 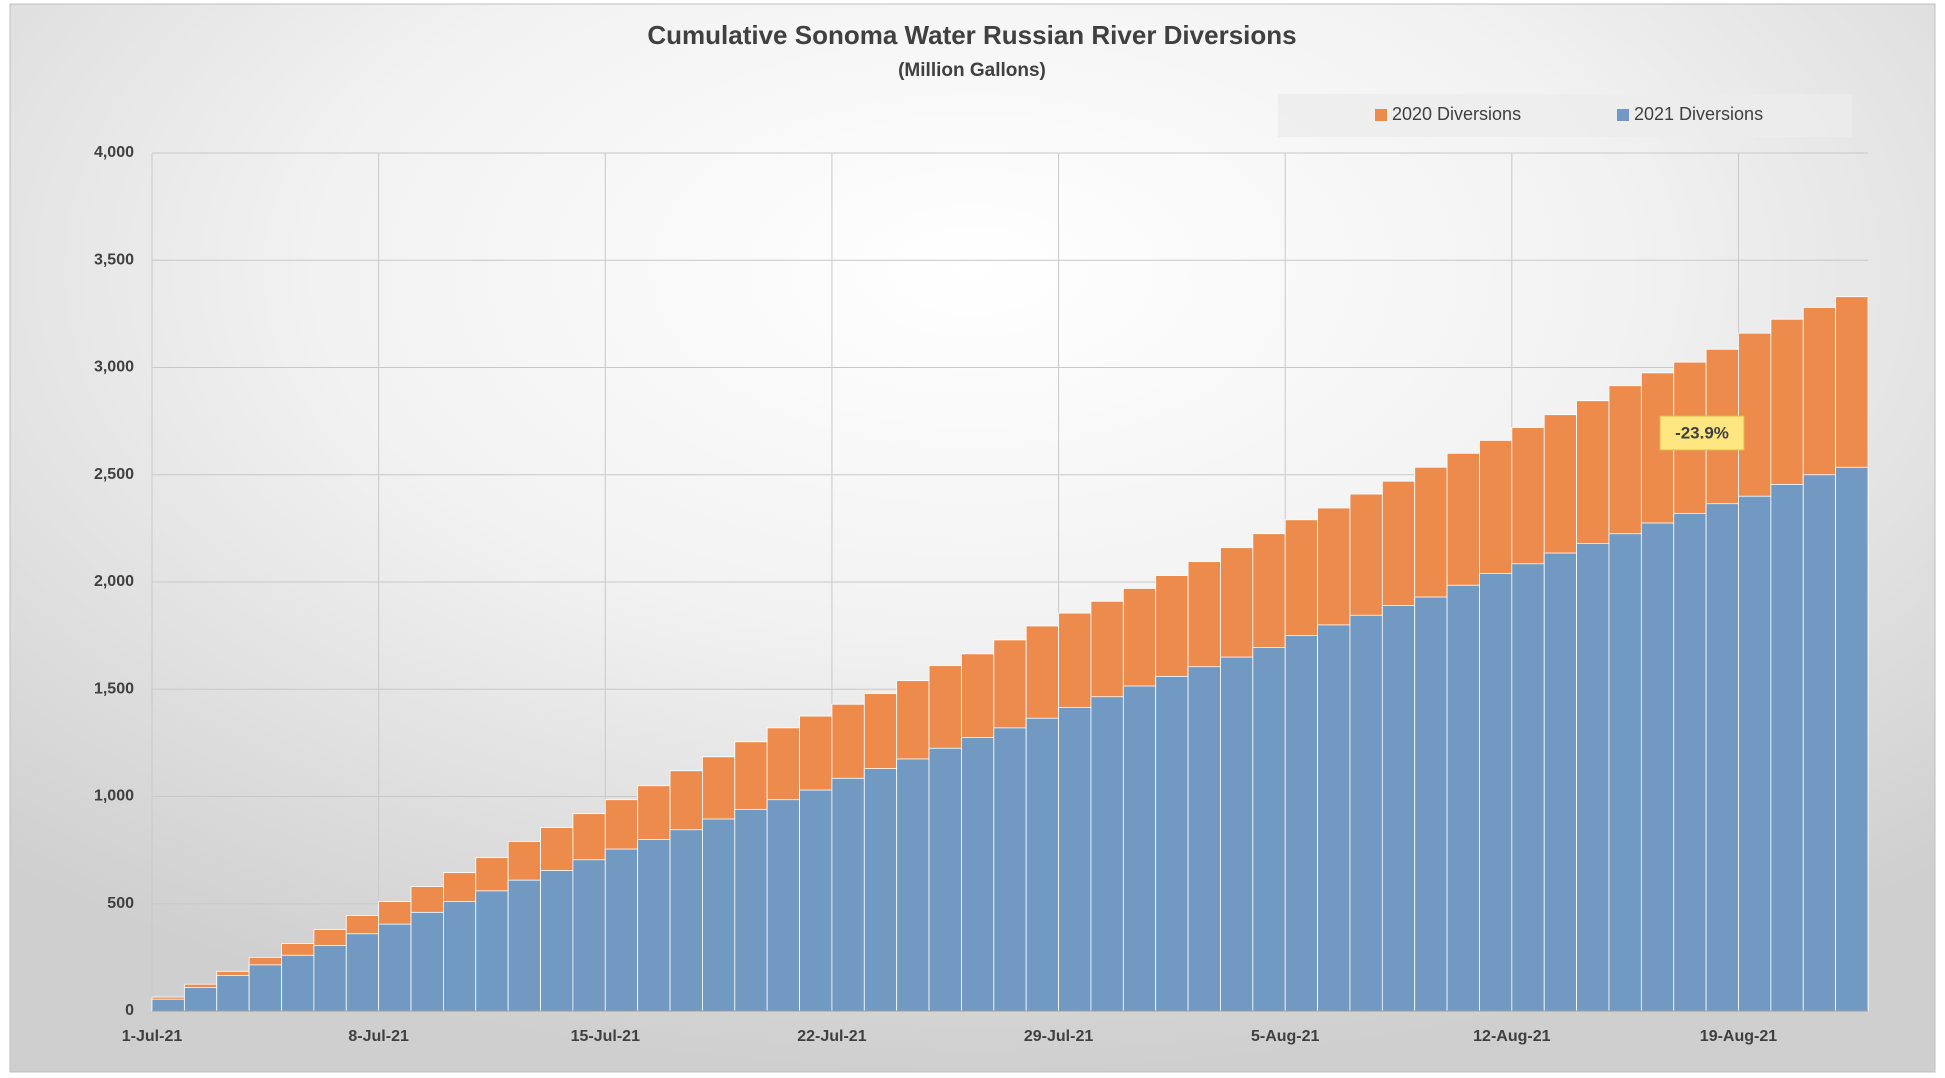 I want to click on y-tick-label: 1,500, so click(x=114, y=688).